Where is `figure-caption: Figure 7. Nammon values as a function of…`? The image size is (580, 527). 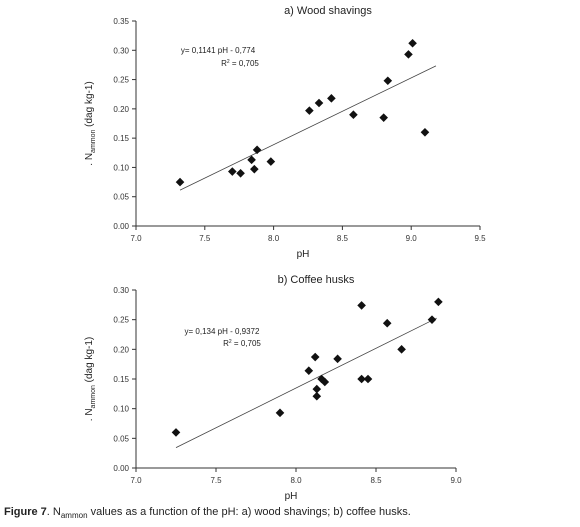
figure-caption: Figure 7. Nammon values as a function of… is located at coordinates (207, 513).